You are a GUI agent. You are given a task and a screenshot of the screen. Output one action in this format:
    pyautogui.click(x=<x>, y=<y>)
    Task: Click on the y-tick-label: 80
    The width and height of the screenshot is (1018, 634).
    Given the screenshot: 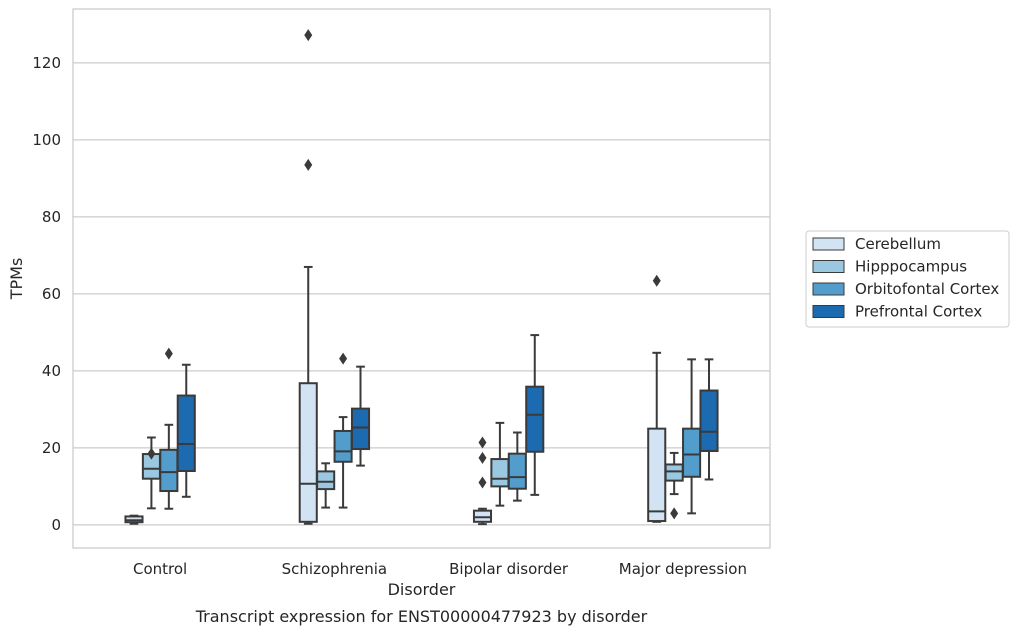 What is the action you would take?
    pyautogui.click(x=51, y=217)
    